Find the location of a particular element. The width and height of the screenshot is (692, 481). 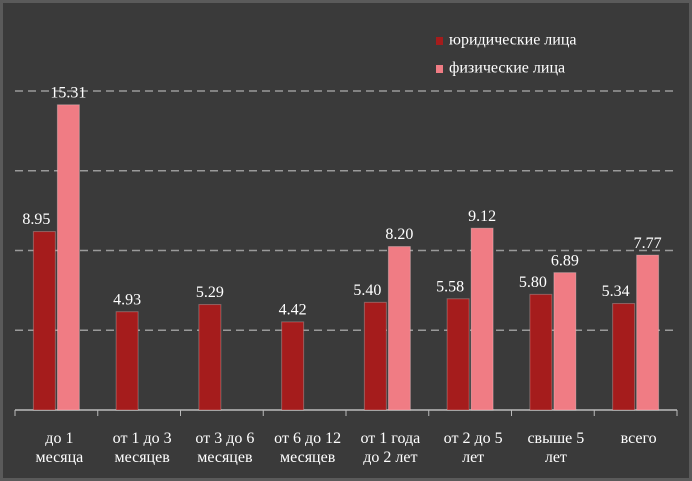

legend-label: юридические лица is located at coordinates (513, 40).